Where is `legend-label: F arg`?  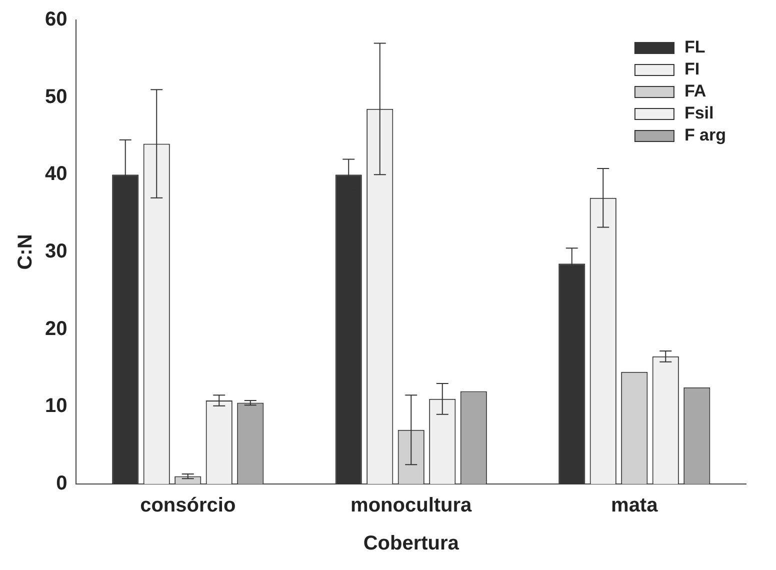
legend-label: F arg is located at coordinates (705, 135).